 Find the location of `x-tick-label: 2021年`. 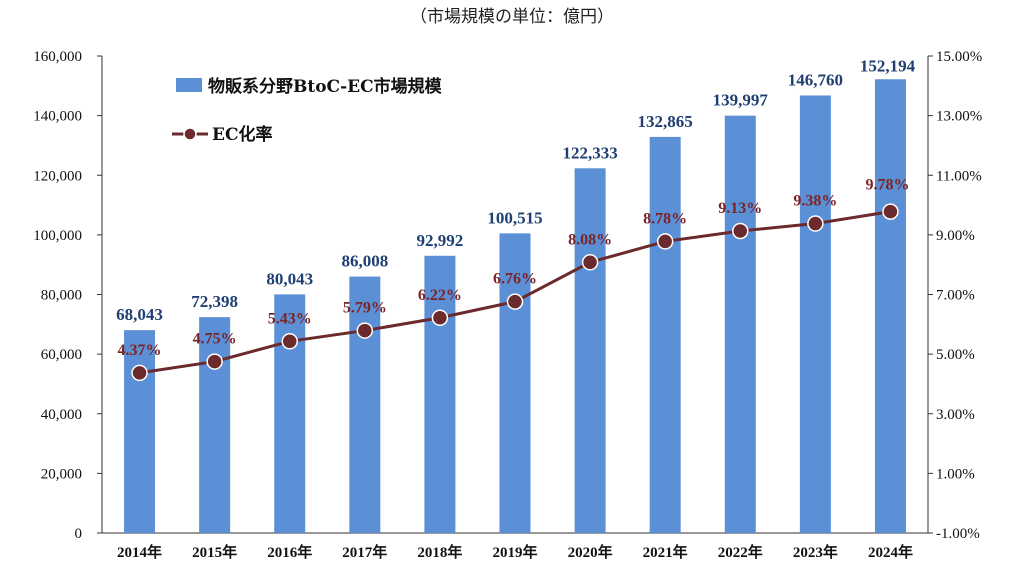

x-tick-label: 2021年 is located at coordinates (665, 552).